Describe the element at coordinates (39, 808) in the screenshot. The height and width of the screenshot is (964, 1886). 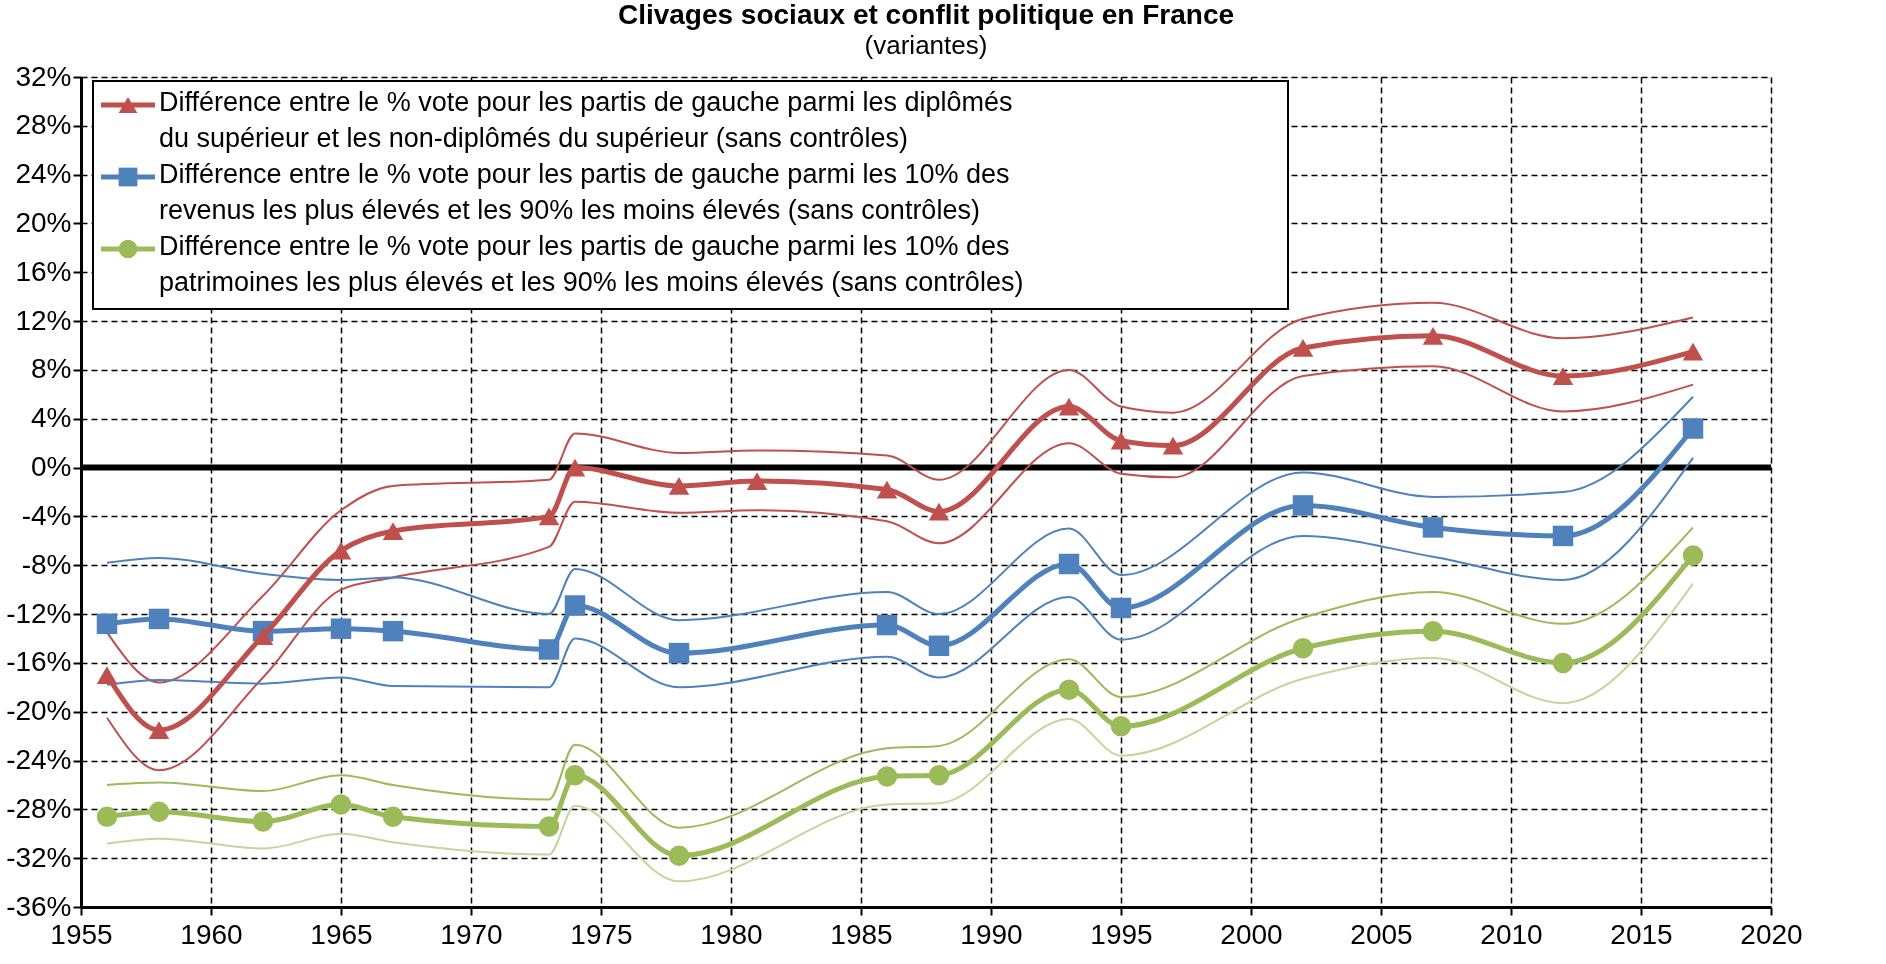
I see `y-tick-label: -28%` at that location.